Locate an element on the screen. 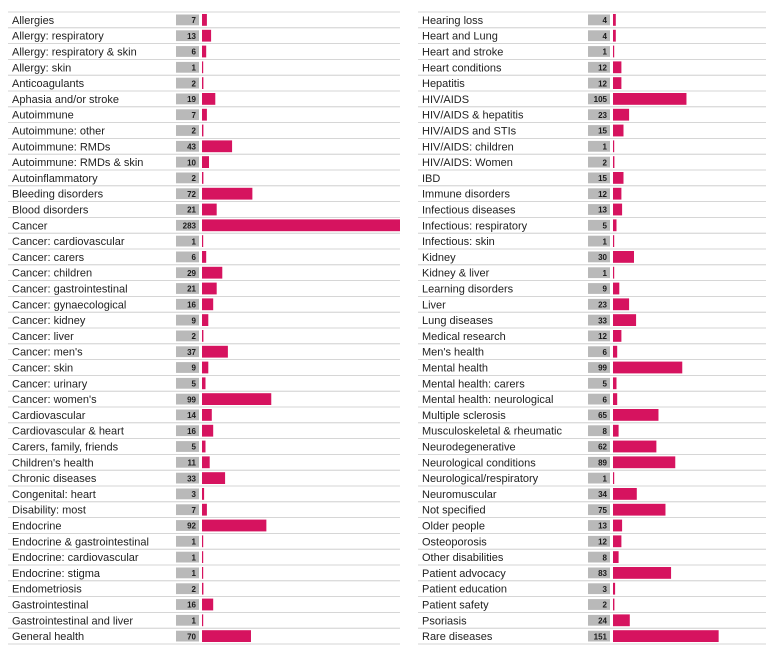  category-label: Endocrine: cardiovascular is located at coordinates (75, 558).